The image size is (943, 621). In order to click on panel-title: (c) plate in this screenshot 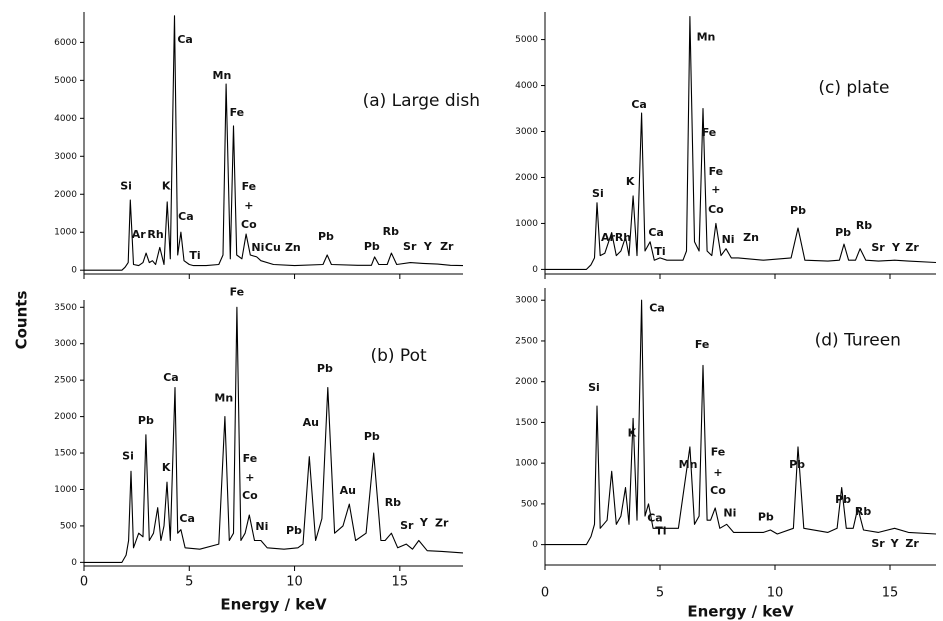, I will do `click(853, 88)`.